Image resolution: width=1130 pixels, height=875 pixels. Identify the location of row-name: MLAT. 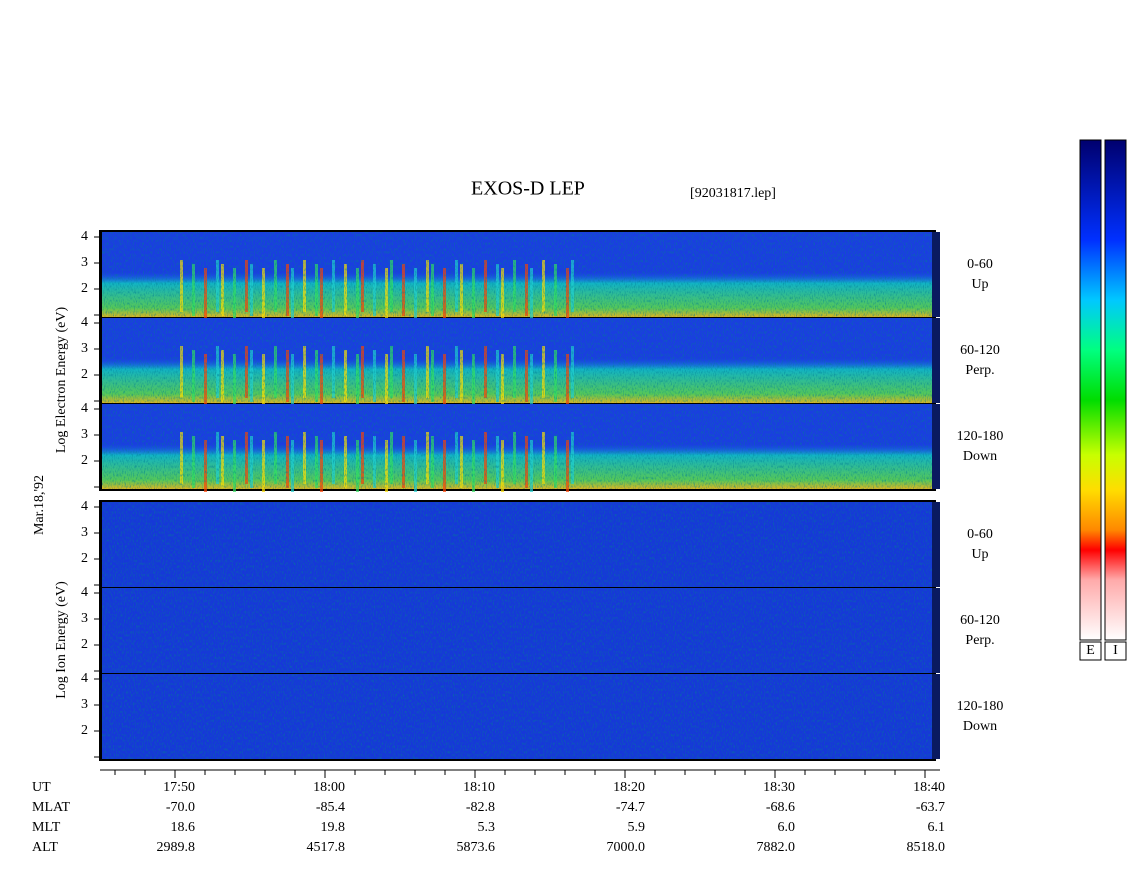
(51, 807).